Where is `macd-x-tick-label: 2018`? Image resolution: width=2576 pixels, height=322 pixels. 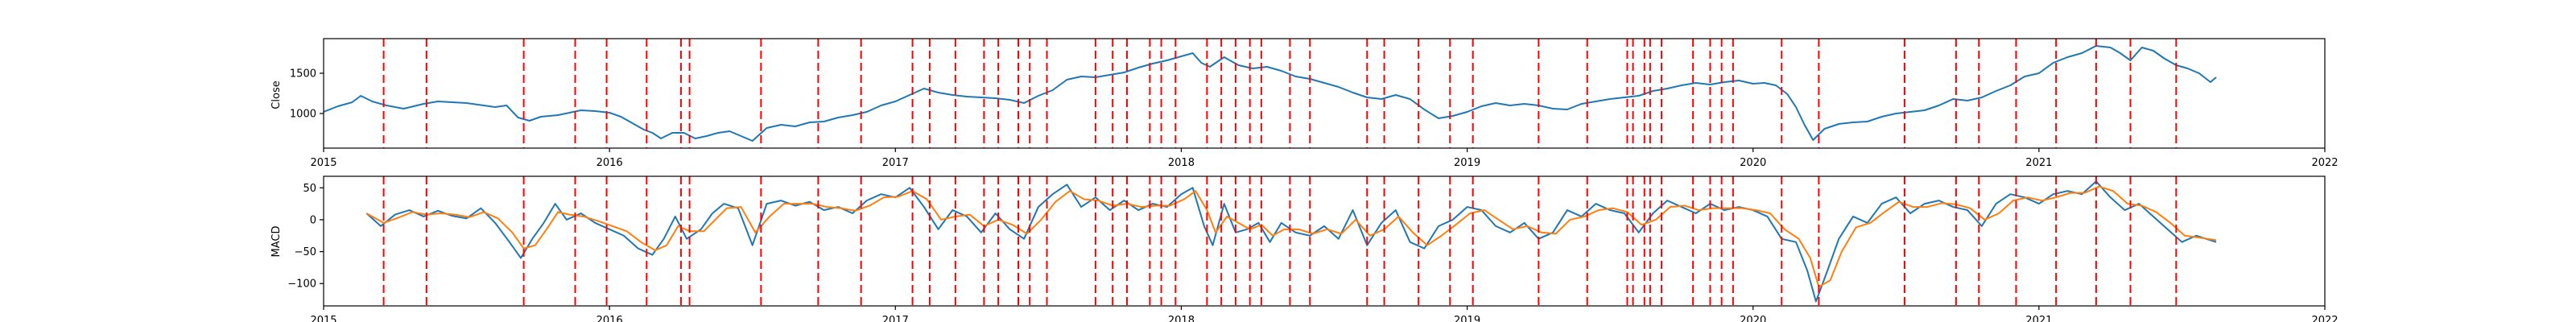 macd-x-tick-label: 2018 is located at coordinates (1181, 318).